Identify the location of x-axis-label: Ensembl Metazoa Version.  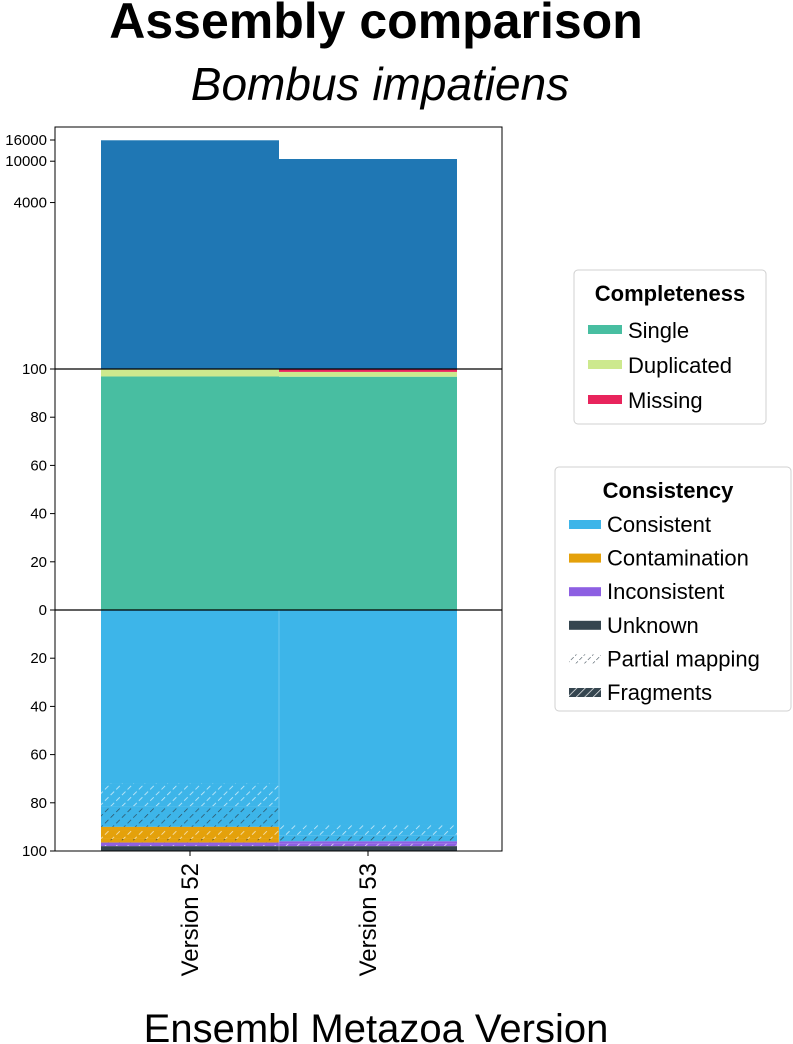
(376, 1025).